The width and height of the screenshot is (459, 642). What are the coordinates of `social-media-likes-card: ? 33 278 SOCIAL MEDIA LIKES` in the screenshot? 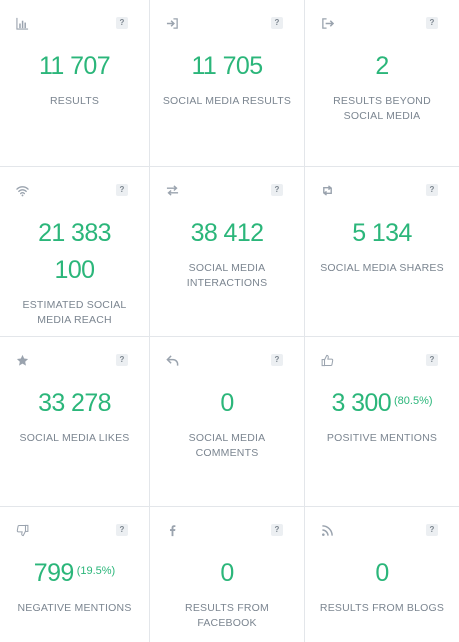 It's located at (75, 422).